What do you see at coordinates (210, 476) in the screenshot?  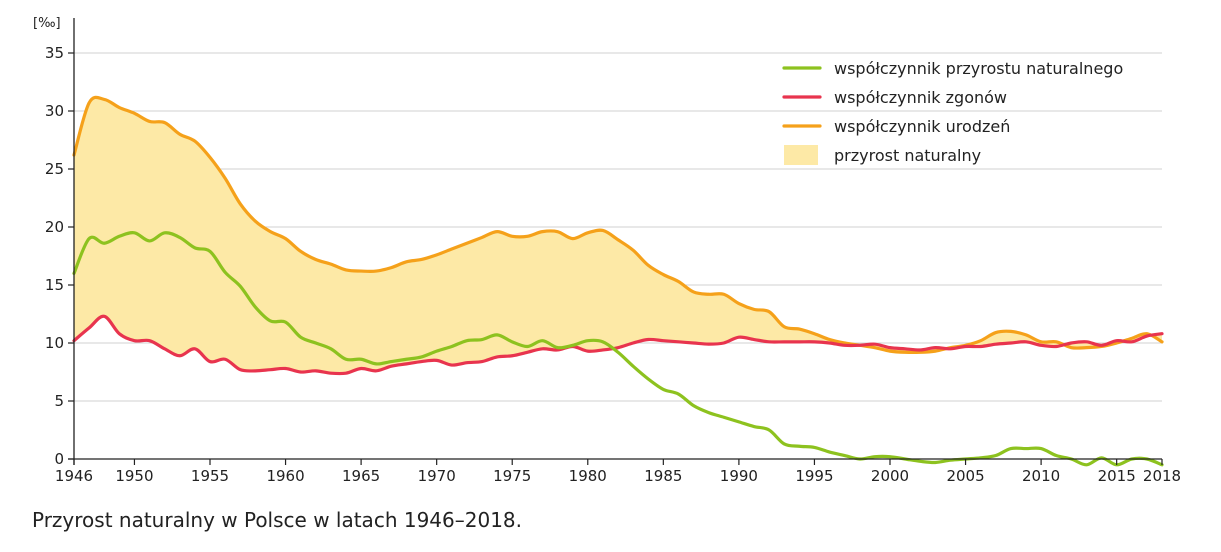 I see `x-tick-label: 1955` at bounding box center [210, 476].